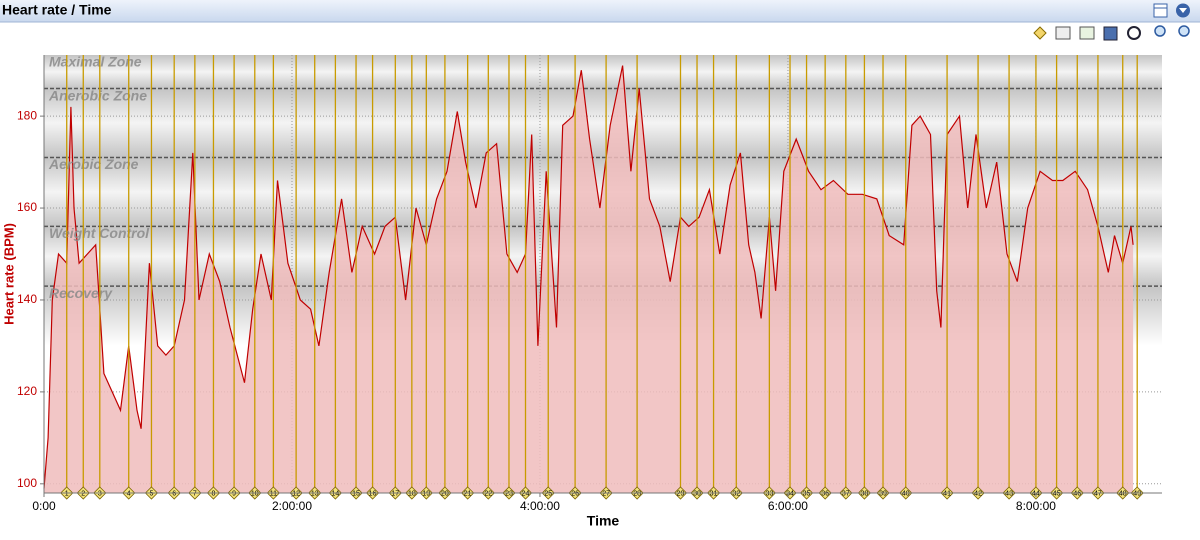 The height and width of the screenshot is (540, 1200). What do you see at coordinates (296, 493) in the screenshot?
I see `lap-label: 12` at bounding box center [296, 493].